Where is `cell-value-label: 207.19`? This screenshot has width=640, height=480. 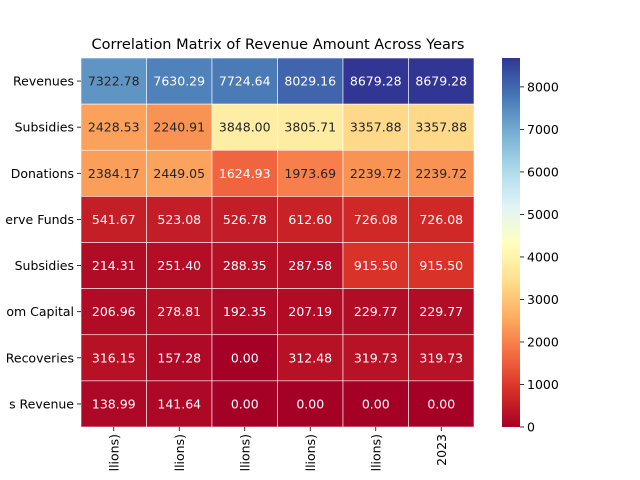
cell-value-label: 207.19 is located at coordinates (310, 311).